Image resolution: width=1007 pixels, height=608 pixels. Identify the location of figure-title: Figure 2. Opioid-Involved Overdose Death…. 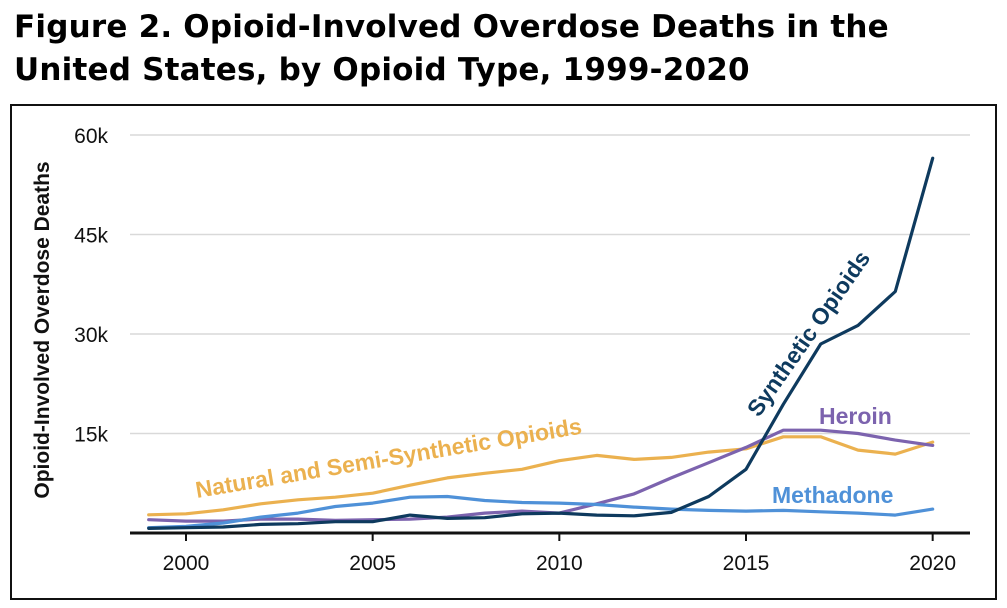
(504, 49).